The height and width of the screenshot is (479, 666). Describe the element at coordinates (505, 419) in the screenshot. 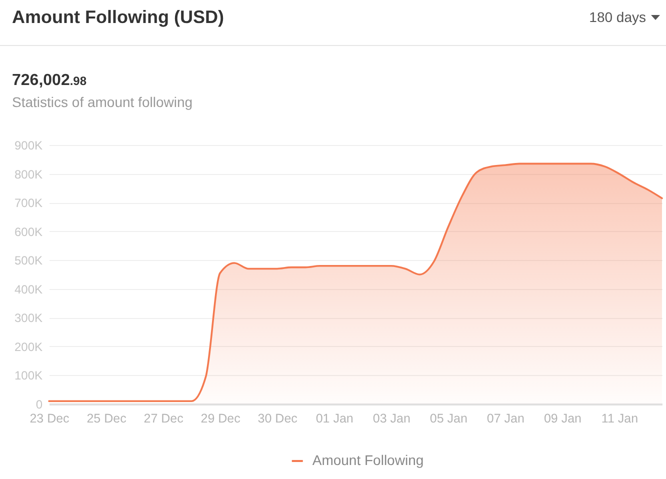

I see `x-tick-label: 07 Jan` at that location.